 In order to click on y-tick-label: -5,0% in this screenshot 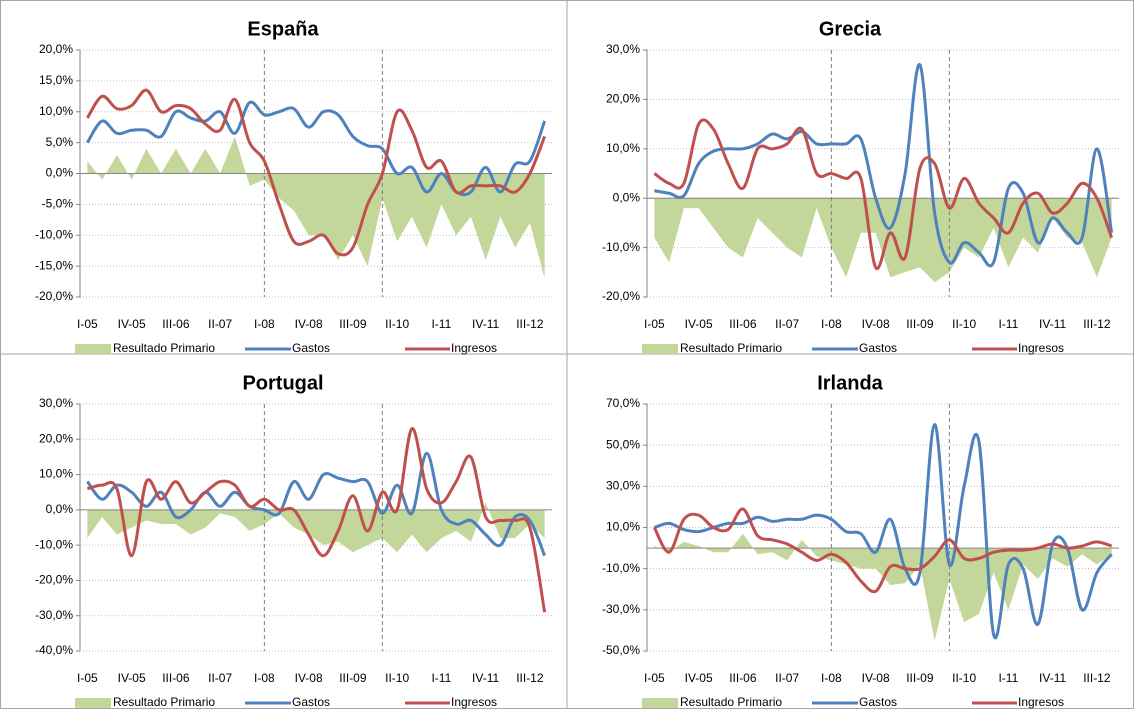, I will do `click(58, 204)`.